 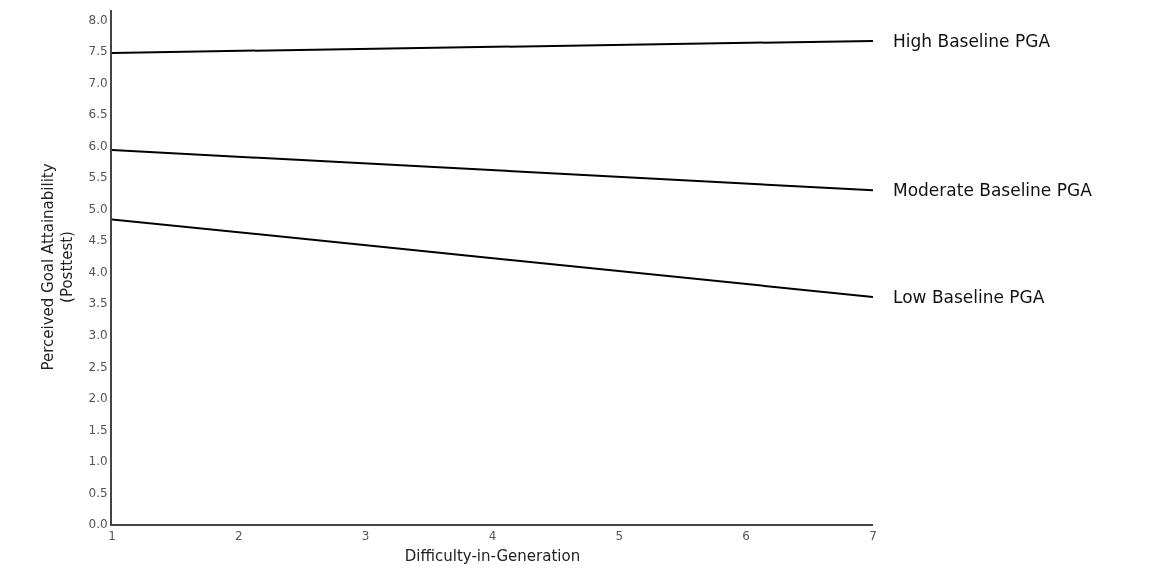 I want to click on y-tick-label: 1.0, so click(x=98, y=461).